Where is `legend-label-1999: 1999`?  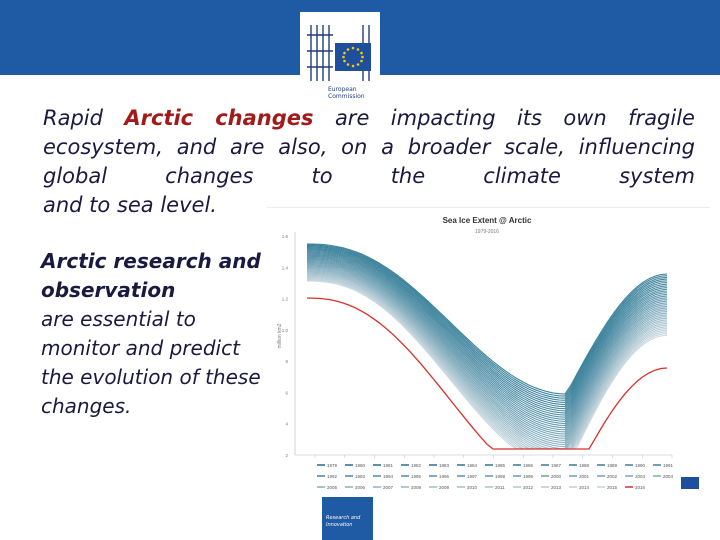 legend-label-1999: 1999 is located at coordinates (528, 476).